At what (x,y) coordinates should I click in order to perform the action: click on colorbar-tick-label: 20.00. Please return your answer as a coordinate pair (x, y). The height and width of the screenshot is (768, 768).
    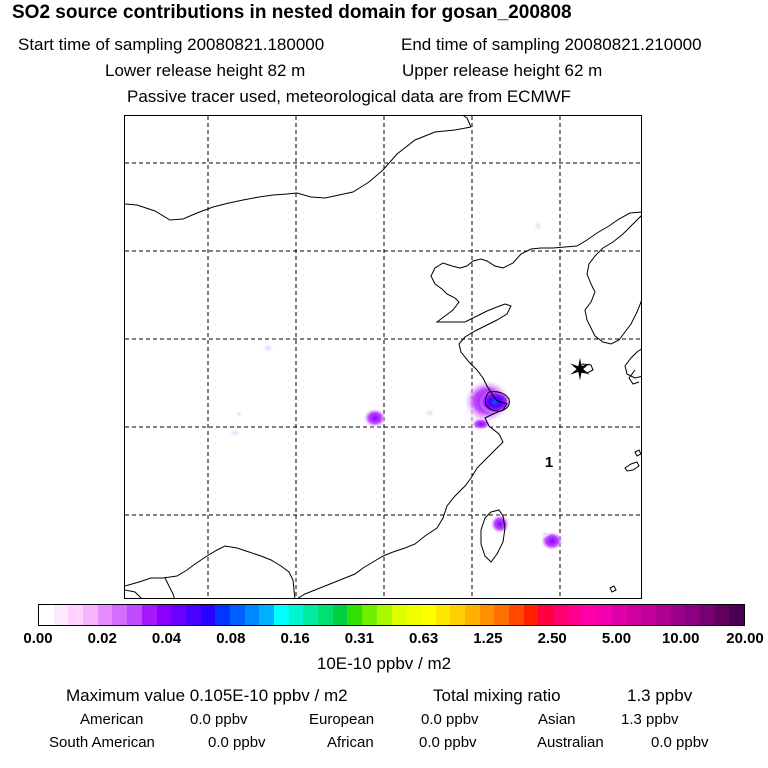
    Looking at the image, I should click on (745, 638).